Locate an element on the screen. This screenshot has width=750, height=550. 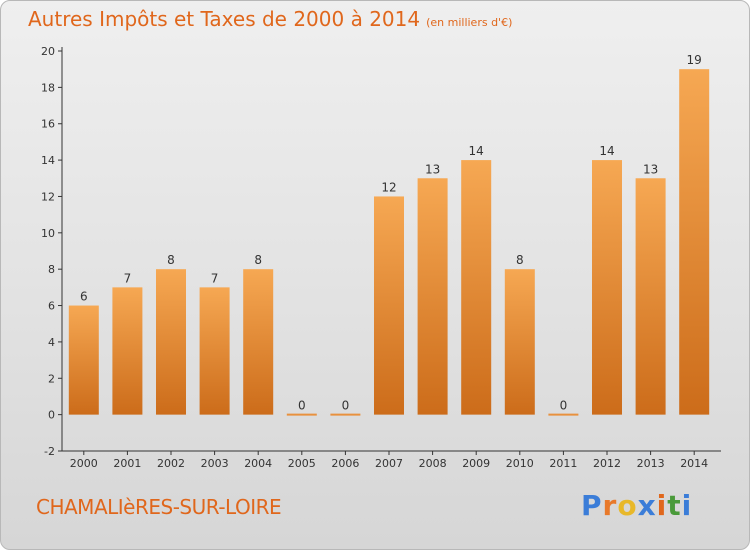
x-tick-label: 2003 is located at coordinates (215, 463).